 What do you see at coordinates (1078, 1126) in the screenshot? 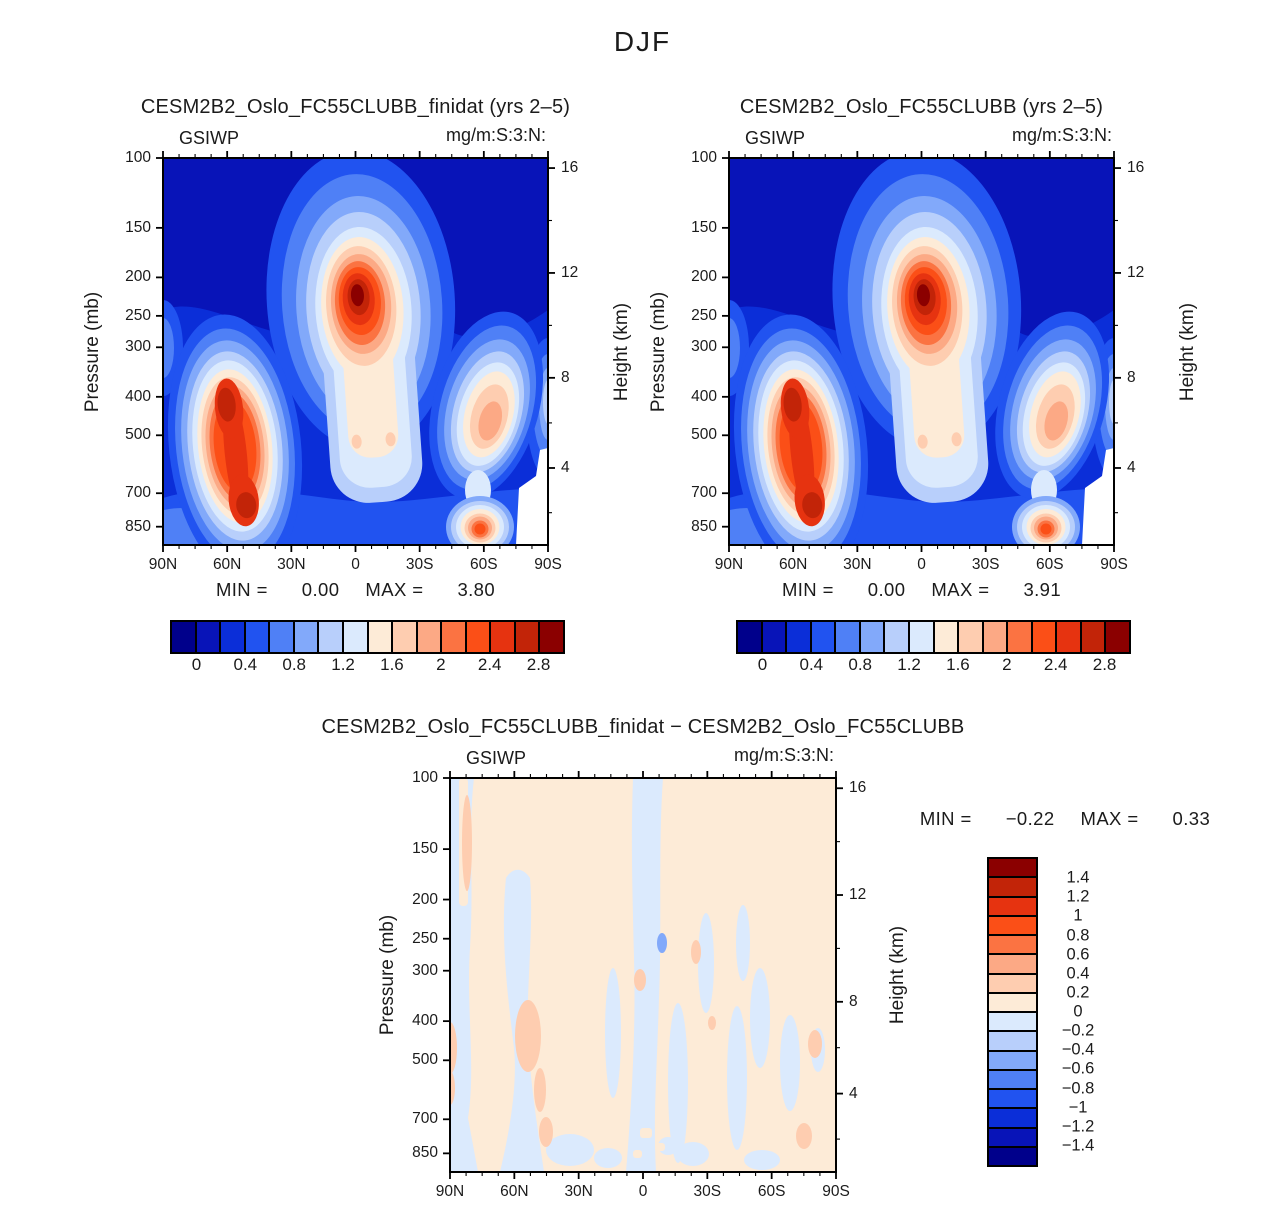
I see `colorbar-tick-label: −1.2` at bounding box center [1078, 1126].